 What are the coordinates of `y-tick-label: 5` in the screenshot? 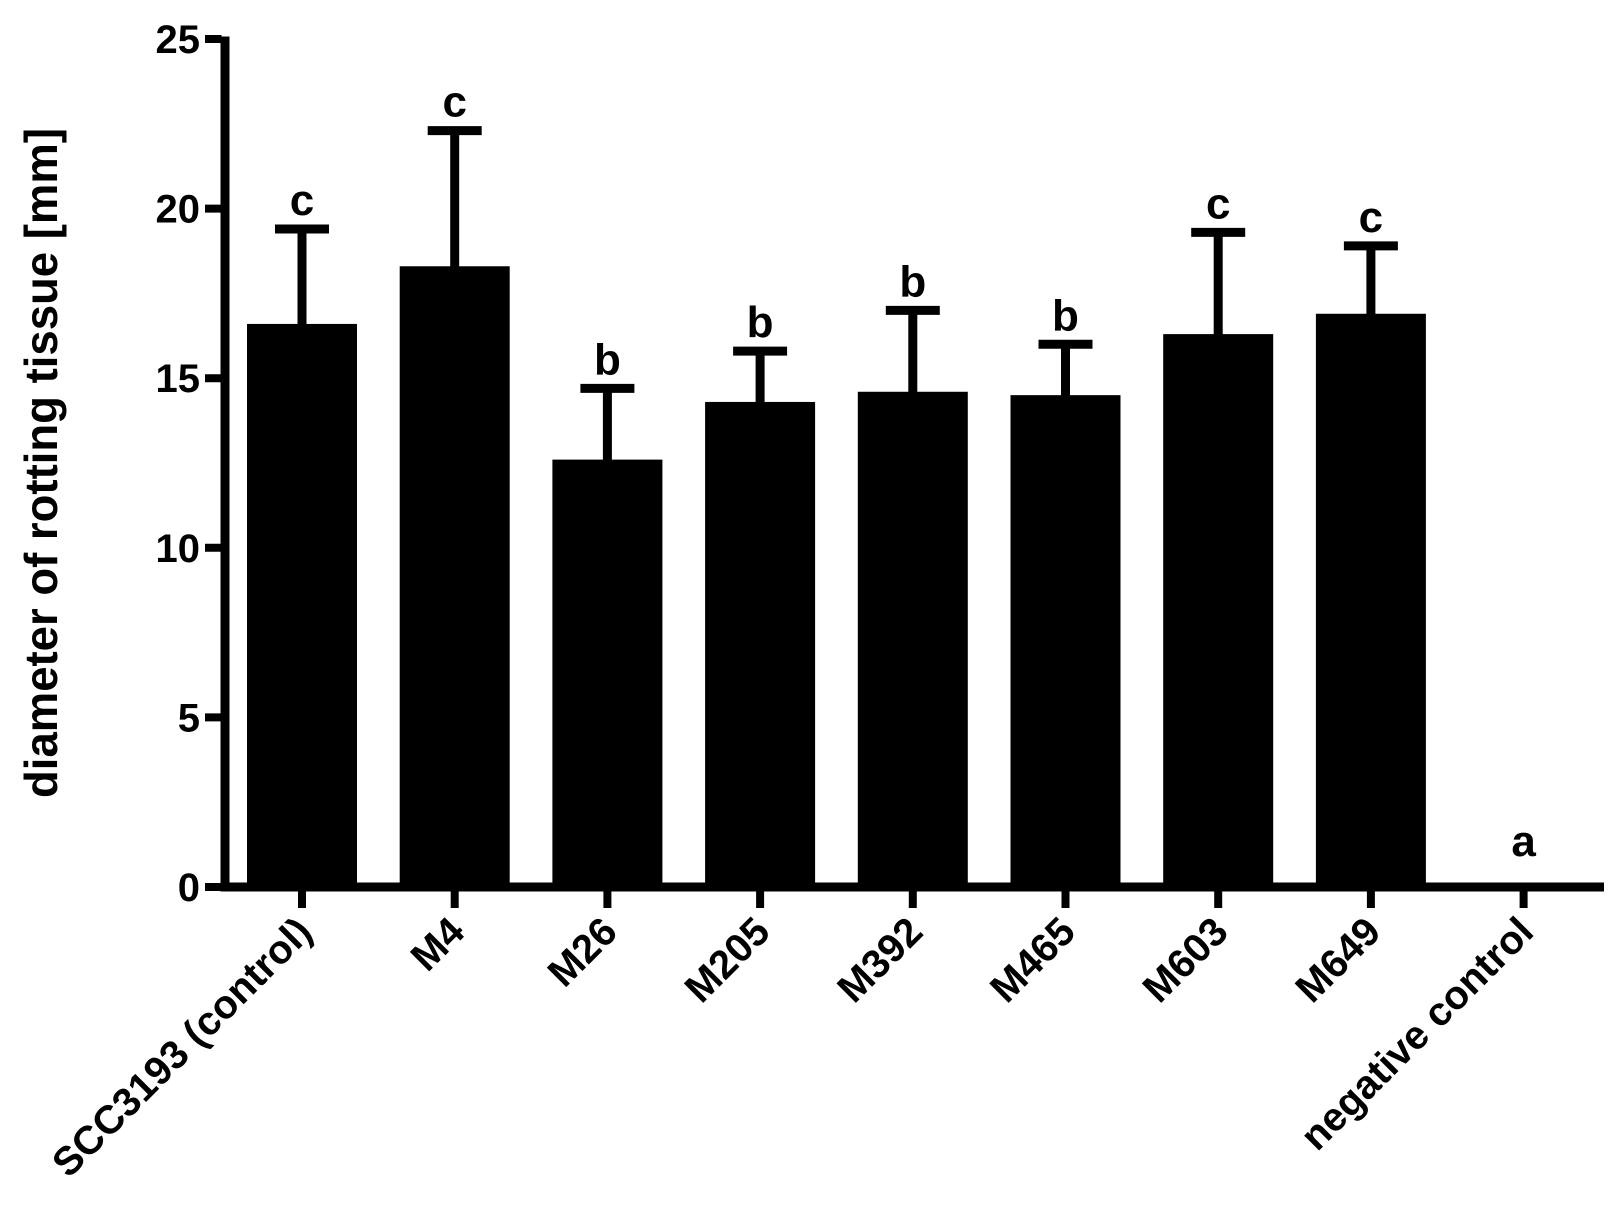 It's located at (189, 718).